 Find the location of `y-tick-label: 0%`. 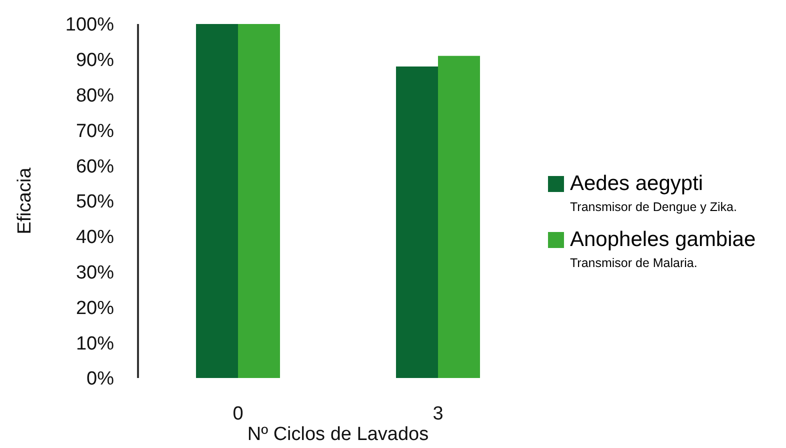

y-tick-label: 0% is located at coordinates (100, 379).